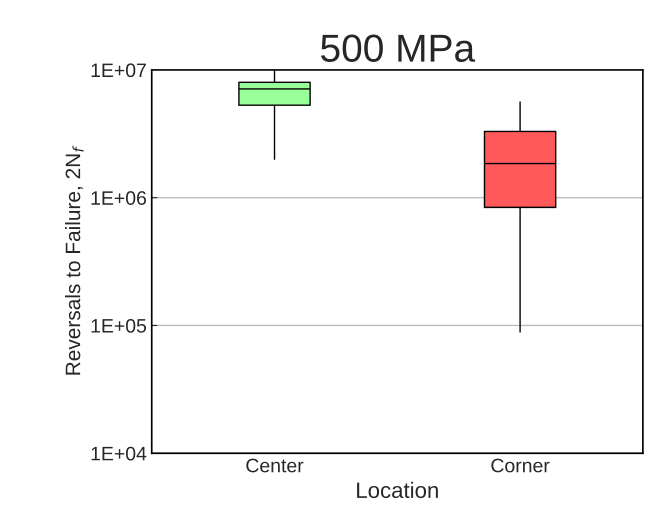 The height and width of the screenshot is (518, 654). I want to click on chart-title: 500 MPa, so click(398, 48).